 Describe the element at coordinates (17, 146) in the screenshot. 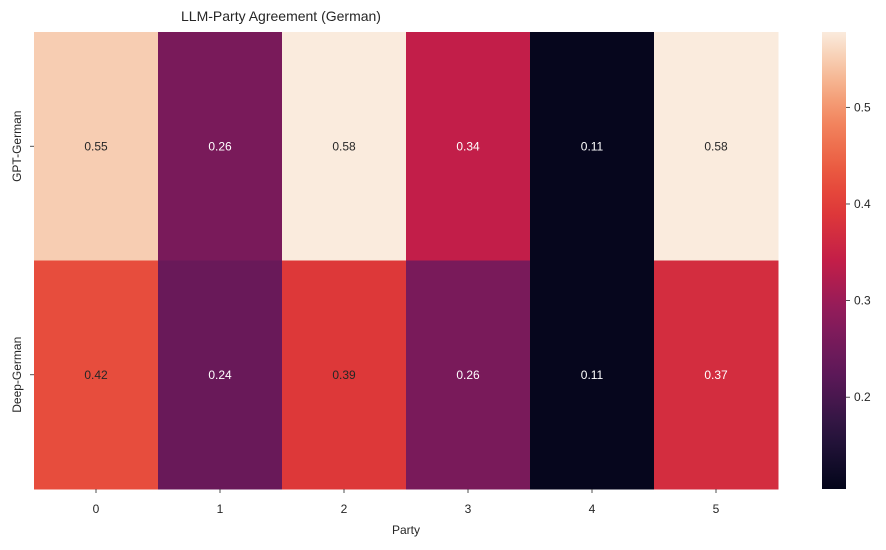

I see `y-tick-label: GPT-German` at that location.